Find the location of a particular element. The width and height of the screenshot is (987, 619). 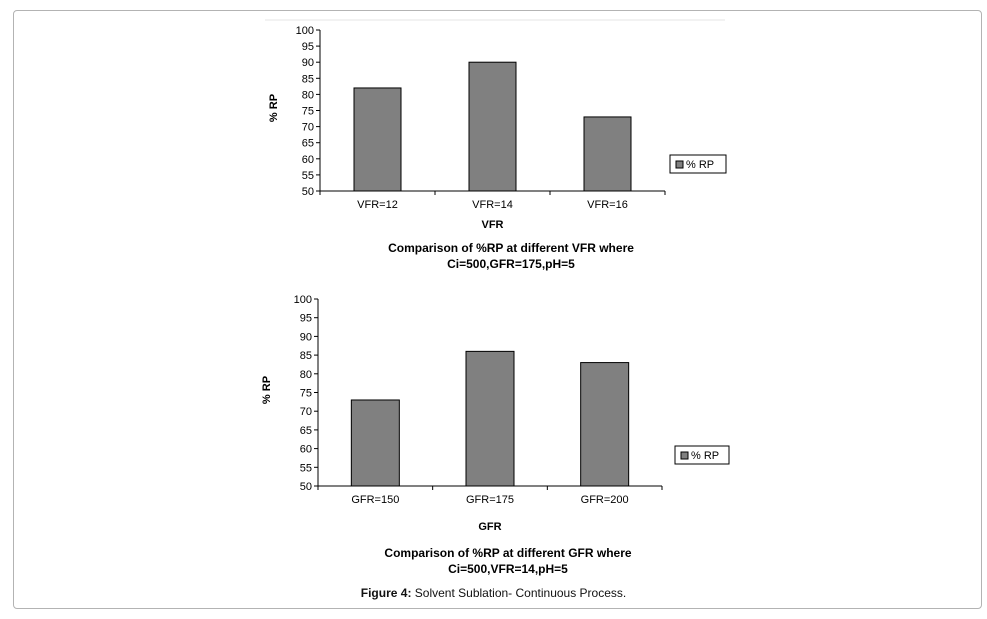

legend-box is located at coordinates (698, 164).